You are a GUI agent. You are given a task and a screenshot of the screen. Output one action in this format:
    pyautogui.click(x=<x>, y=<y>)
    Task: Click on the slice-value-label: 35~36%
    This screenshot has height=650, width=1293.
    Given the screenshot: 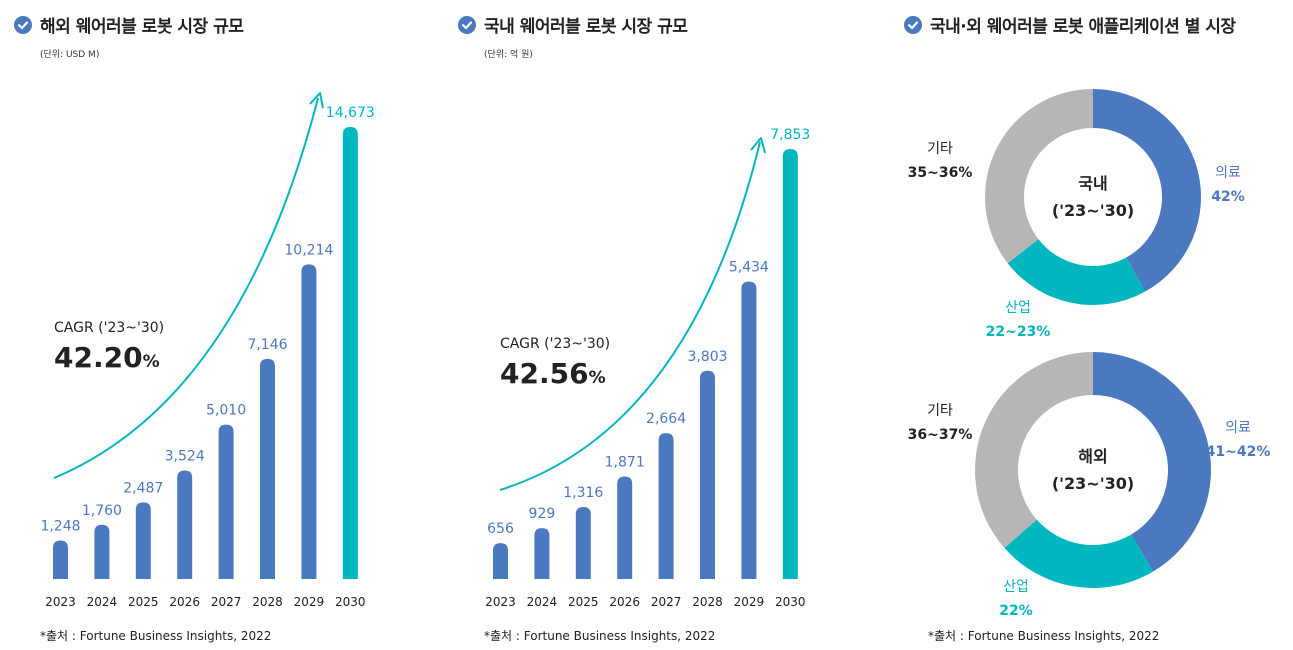 What is the action you would take?
    pyautogui.click(x=940, y=173)
    